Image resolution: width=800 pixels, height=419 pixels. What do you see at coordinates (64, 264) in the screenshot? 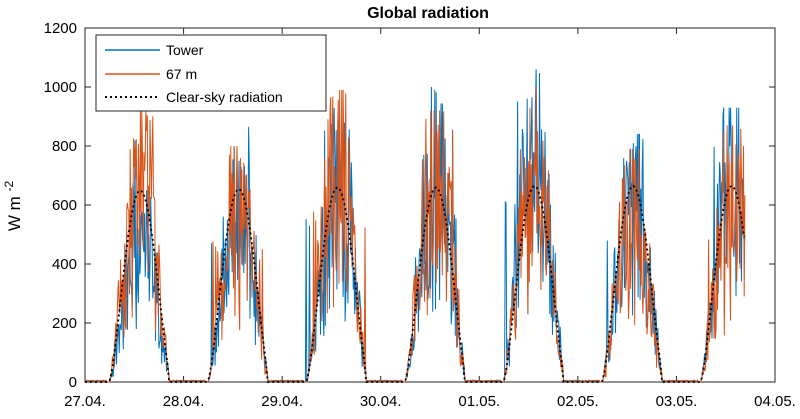
I see `y-tick-label: 400` at bounding box center [64, 264].